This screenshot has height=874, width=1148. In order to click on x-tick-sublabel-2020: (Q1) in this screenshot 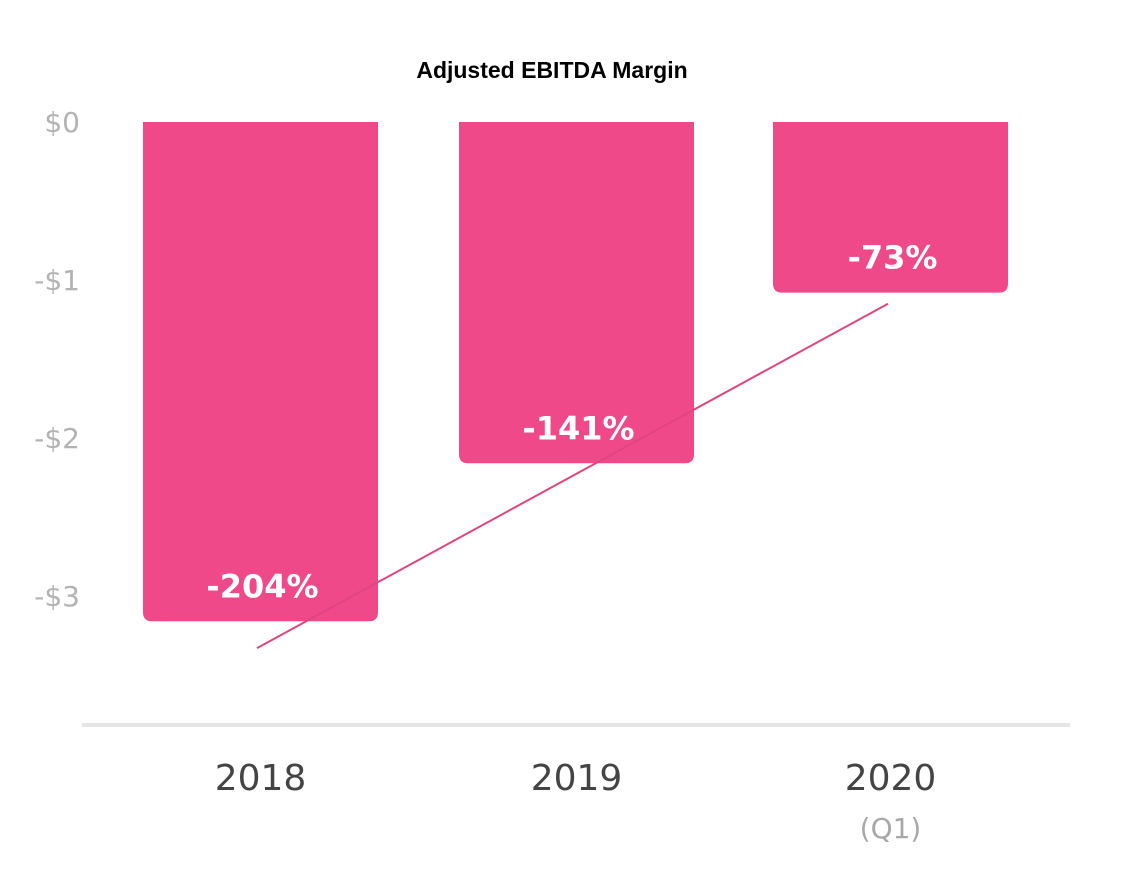, I will do `click(891, 828)`.